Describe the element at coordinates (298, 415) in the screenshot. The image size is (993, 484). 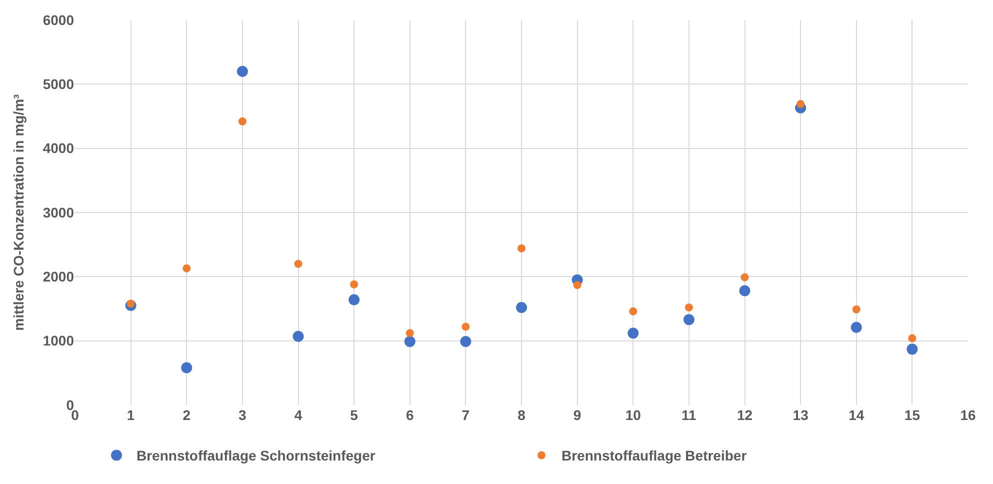
I see `x-tick-label: 4` at that location.